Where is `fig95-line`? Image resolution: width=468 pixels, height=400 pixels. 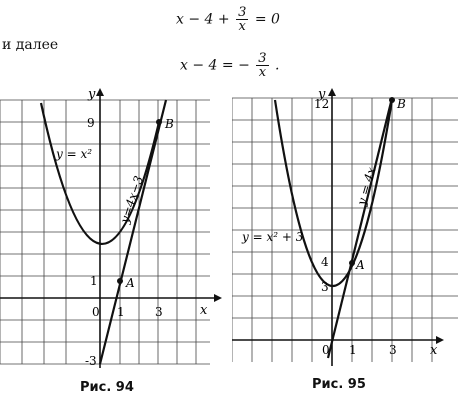 fig95-line is located at coordinates (360, 228).